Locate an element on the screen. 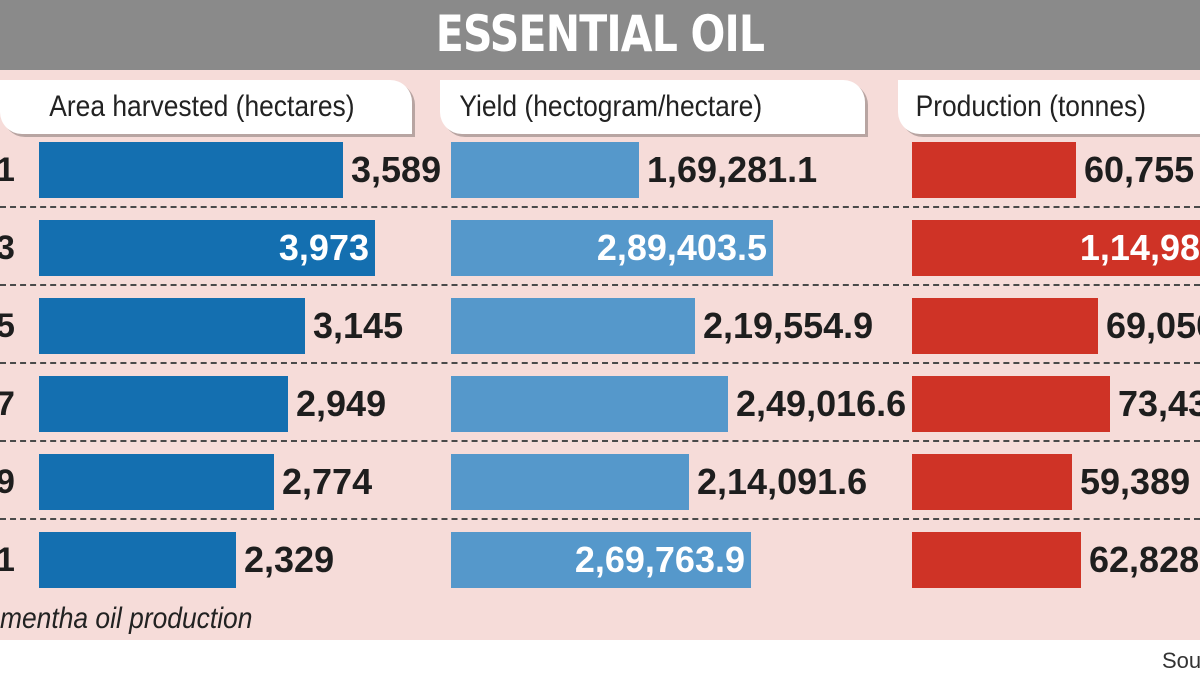 This screenshot has width=1200, height=675. header-yield: Yield (hectogram/hectare) is located at coordinates (652, 107).